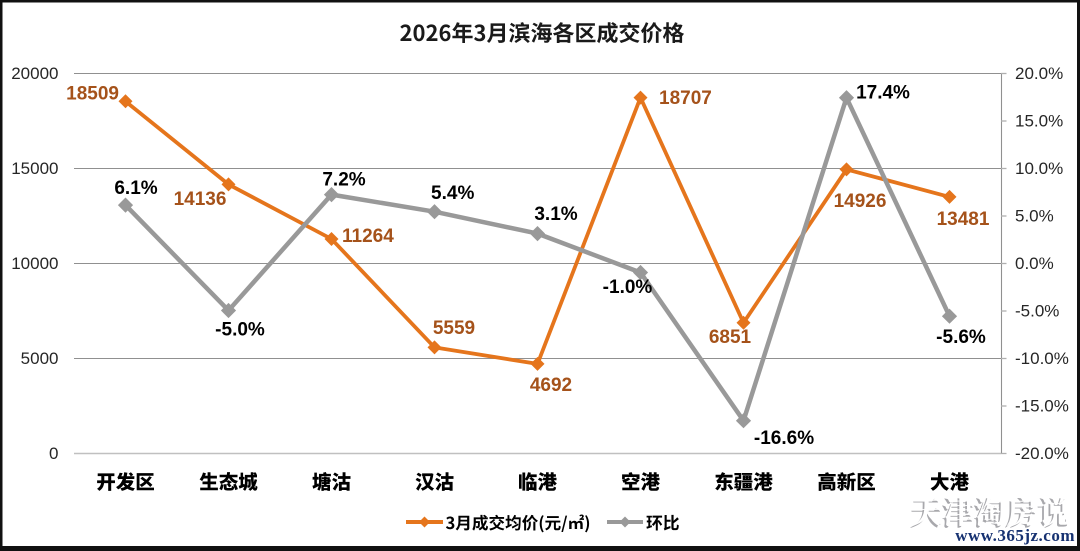  I want to click on svg-text: 10000, so click(34, 263).